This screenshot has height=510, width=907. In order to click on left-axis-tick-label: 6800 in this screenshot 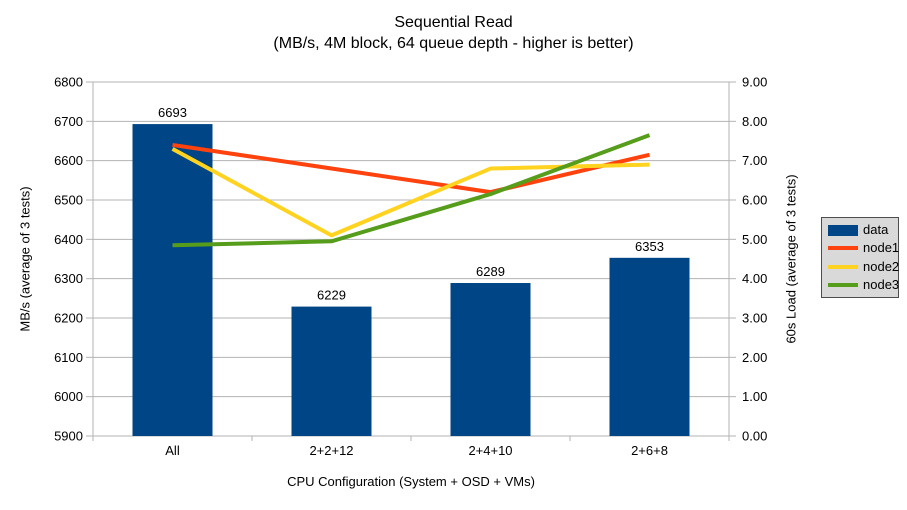, I will do `click(68, 82)`.